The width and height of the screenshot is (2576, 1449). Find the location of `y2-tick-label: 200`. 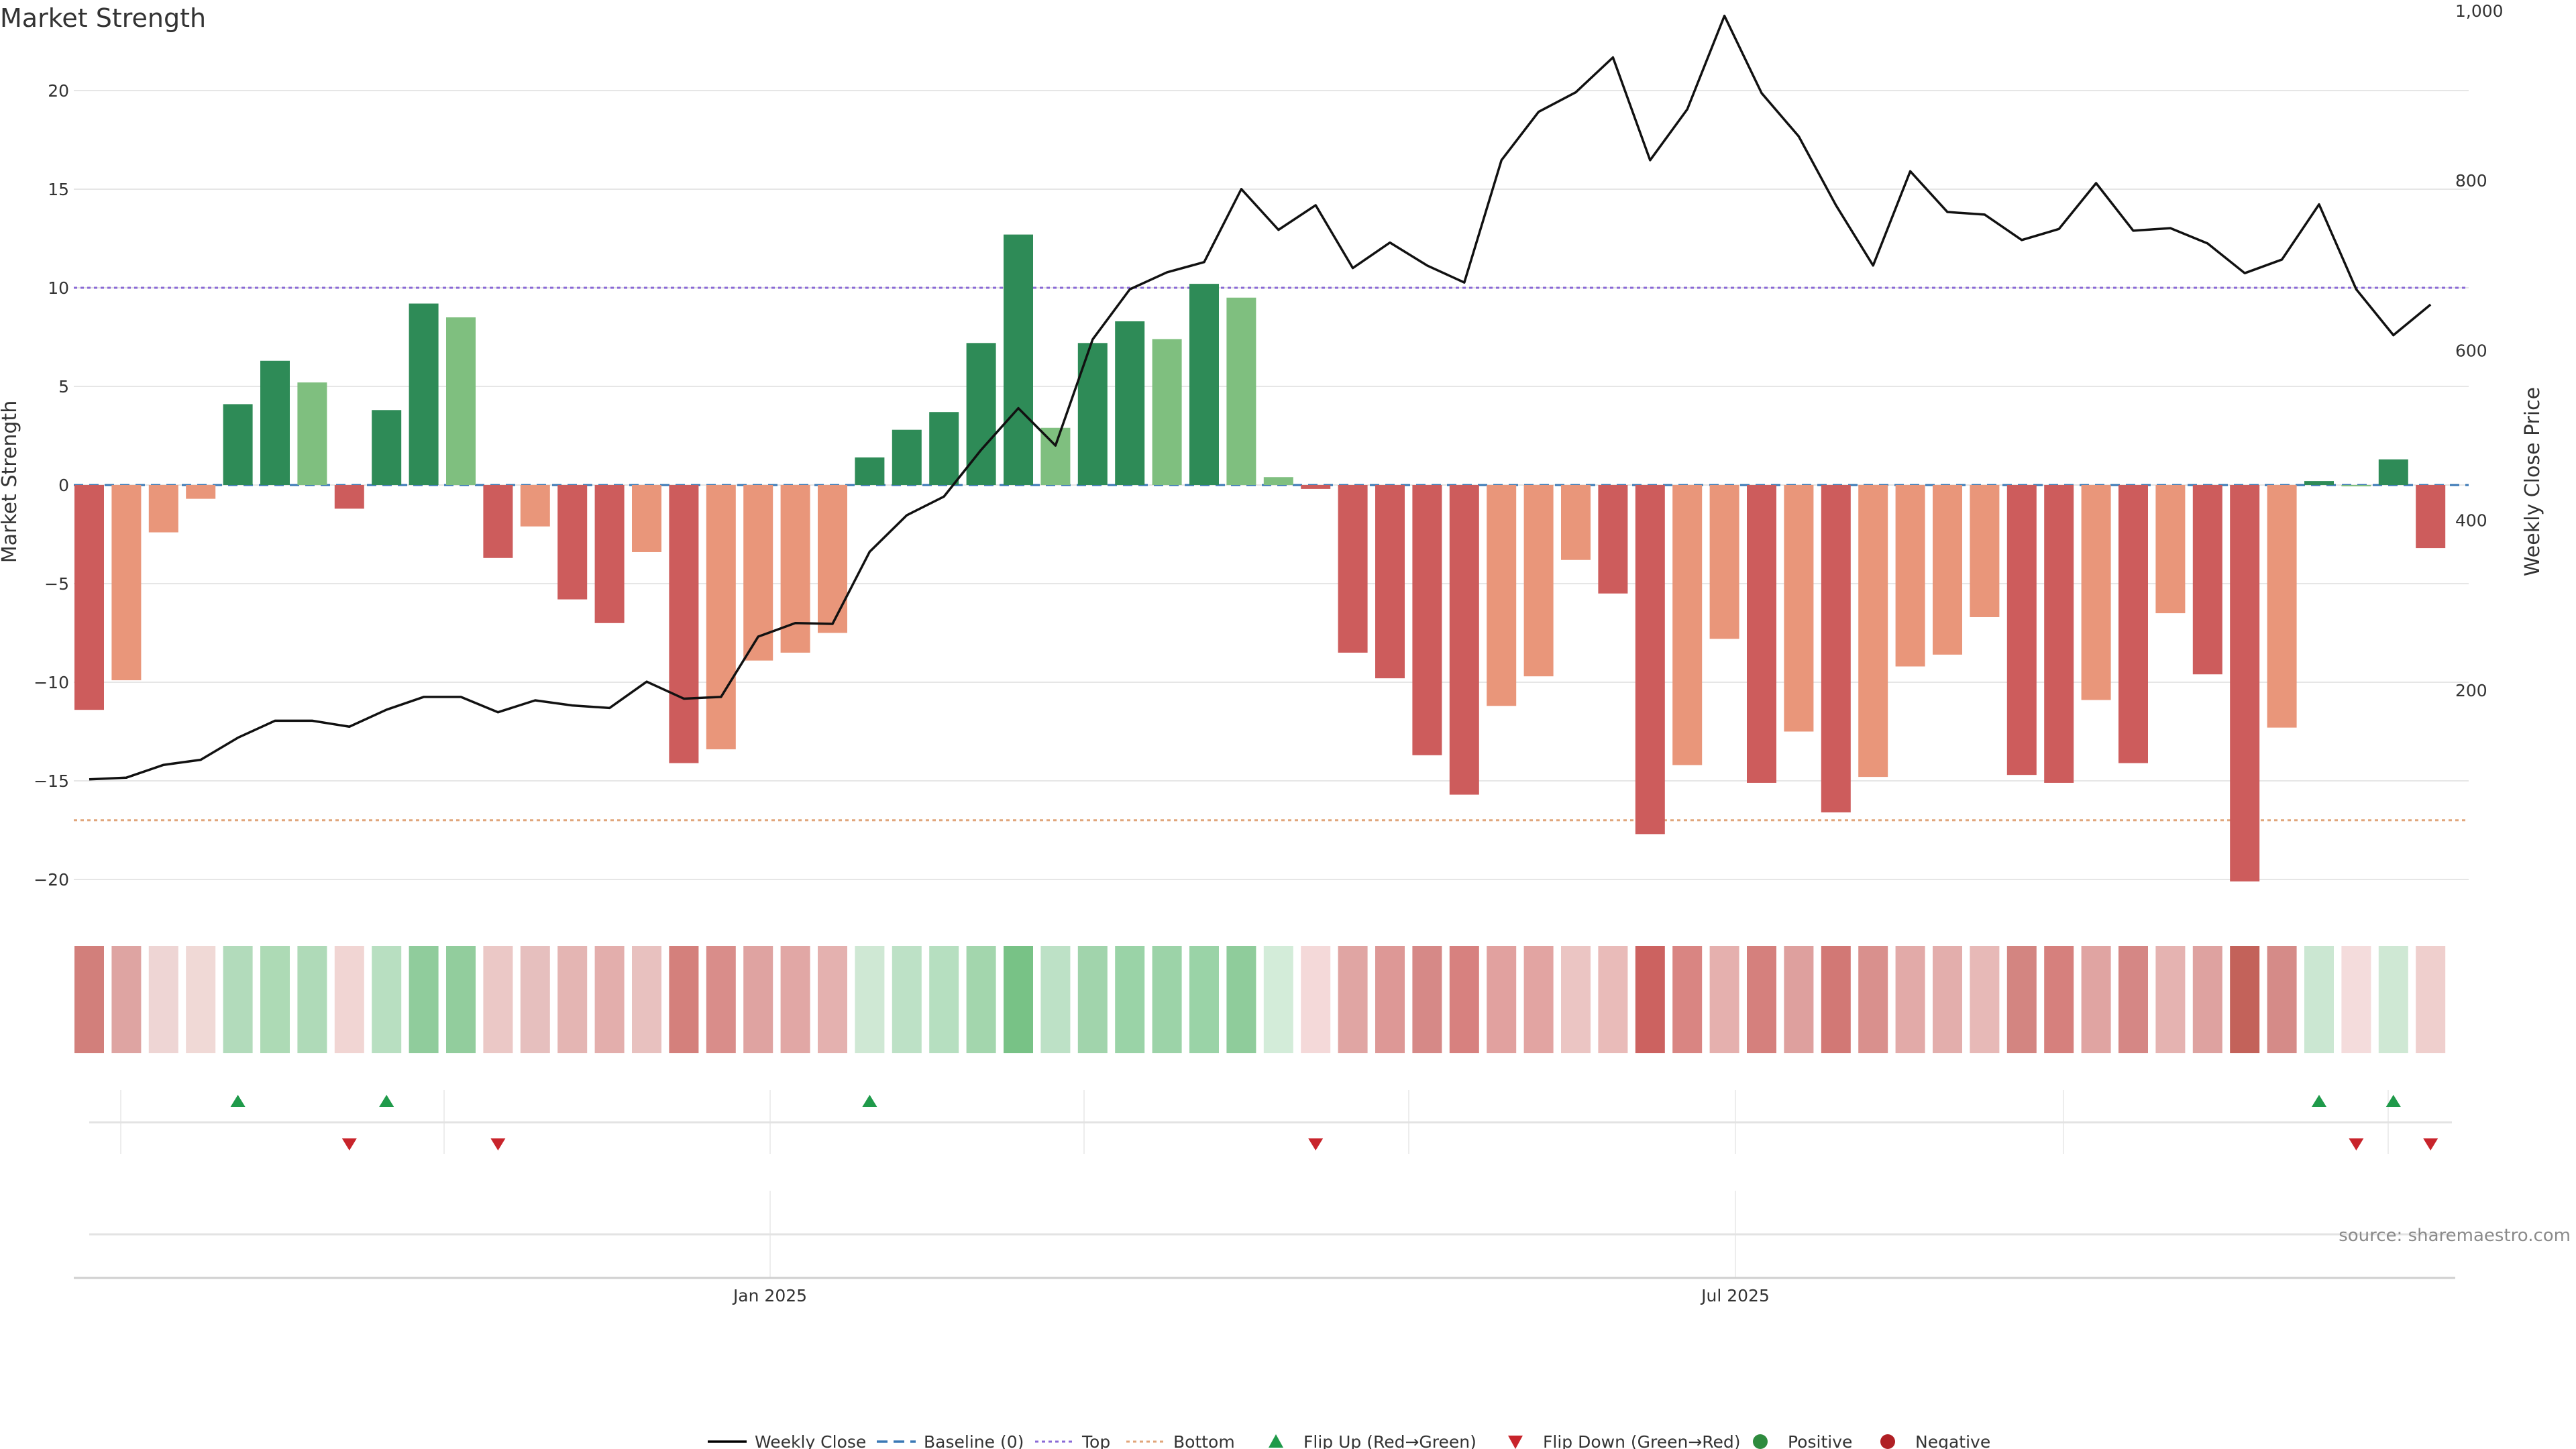

y2-tick-label: 200 is located at coordinates (2471, 690).